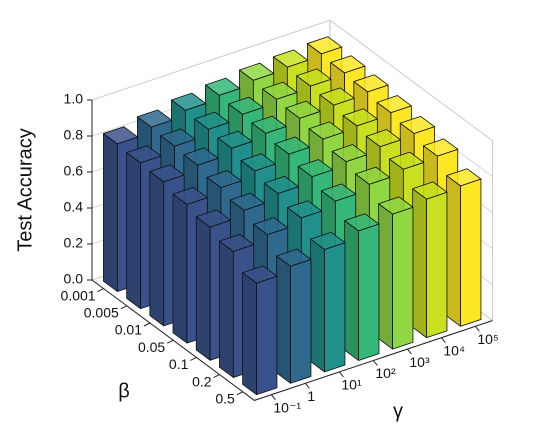 The image size is (554, 430). What do you see at coordinates (25, 189) in the screenshot?
I see `z-axis-title: Test Accuracy` at bounding box center [25, 189].